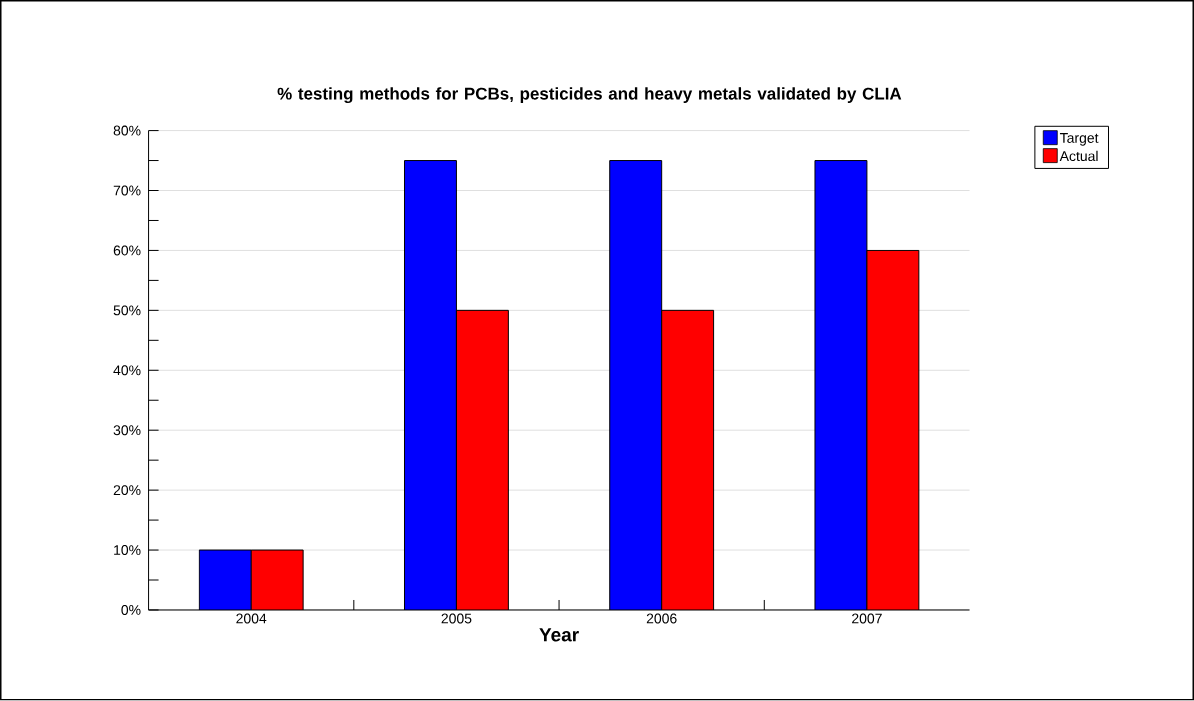 Image resolution: width=1194 pixels, height=701 pixels. What do you see at coordinates (127, 250) in the screenshot?
I see `y-tick-label: 60%` at bounding box center [127, 250].